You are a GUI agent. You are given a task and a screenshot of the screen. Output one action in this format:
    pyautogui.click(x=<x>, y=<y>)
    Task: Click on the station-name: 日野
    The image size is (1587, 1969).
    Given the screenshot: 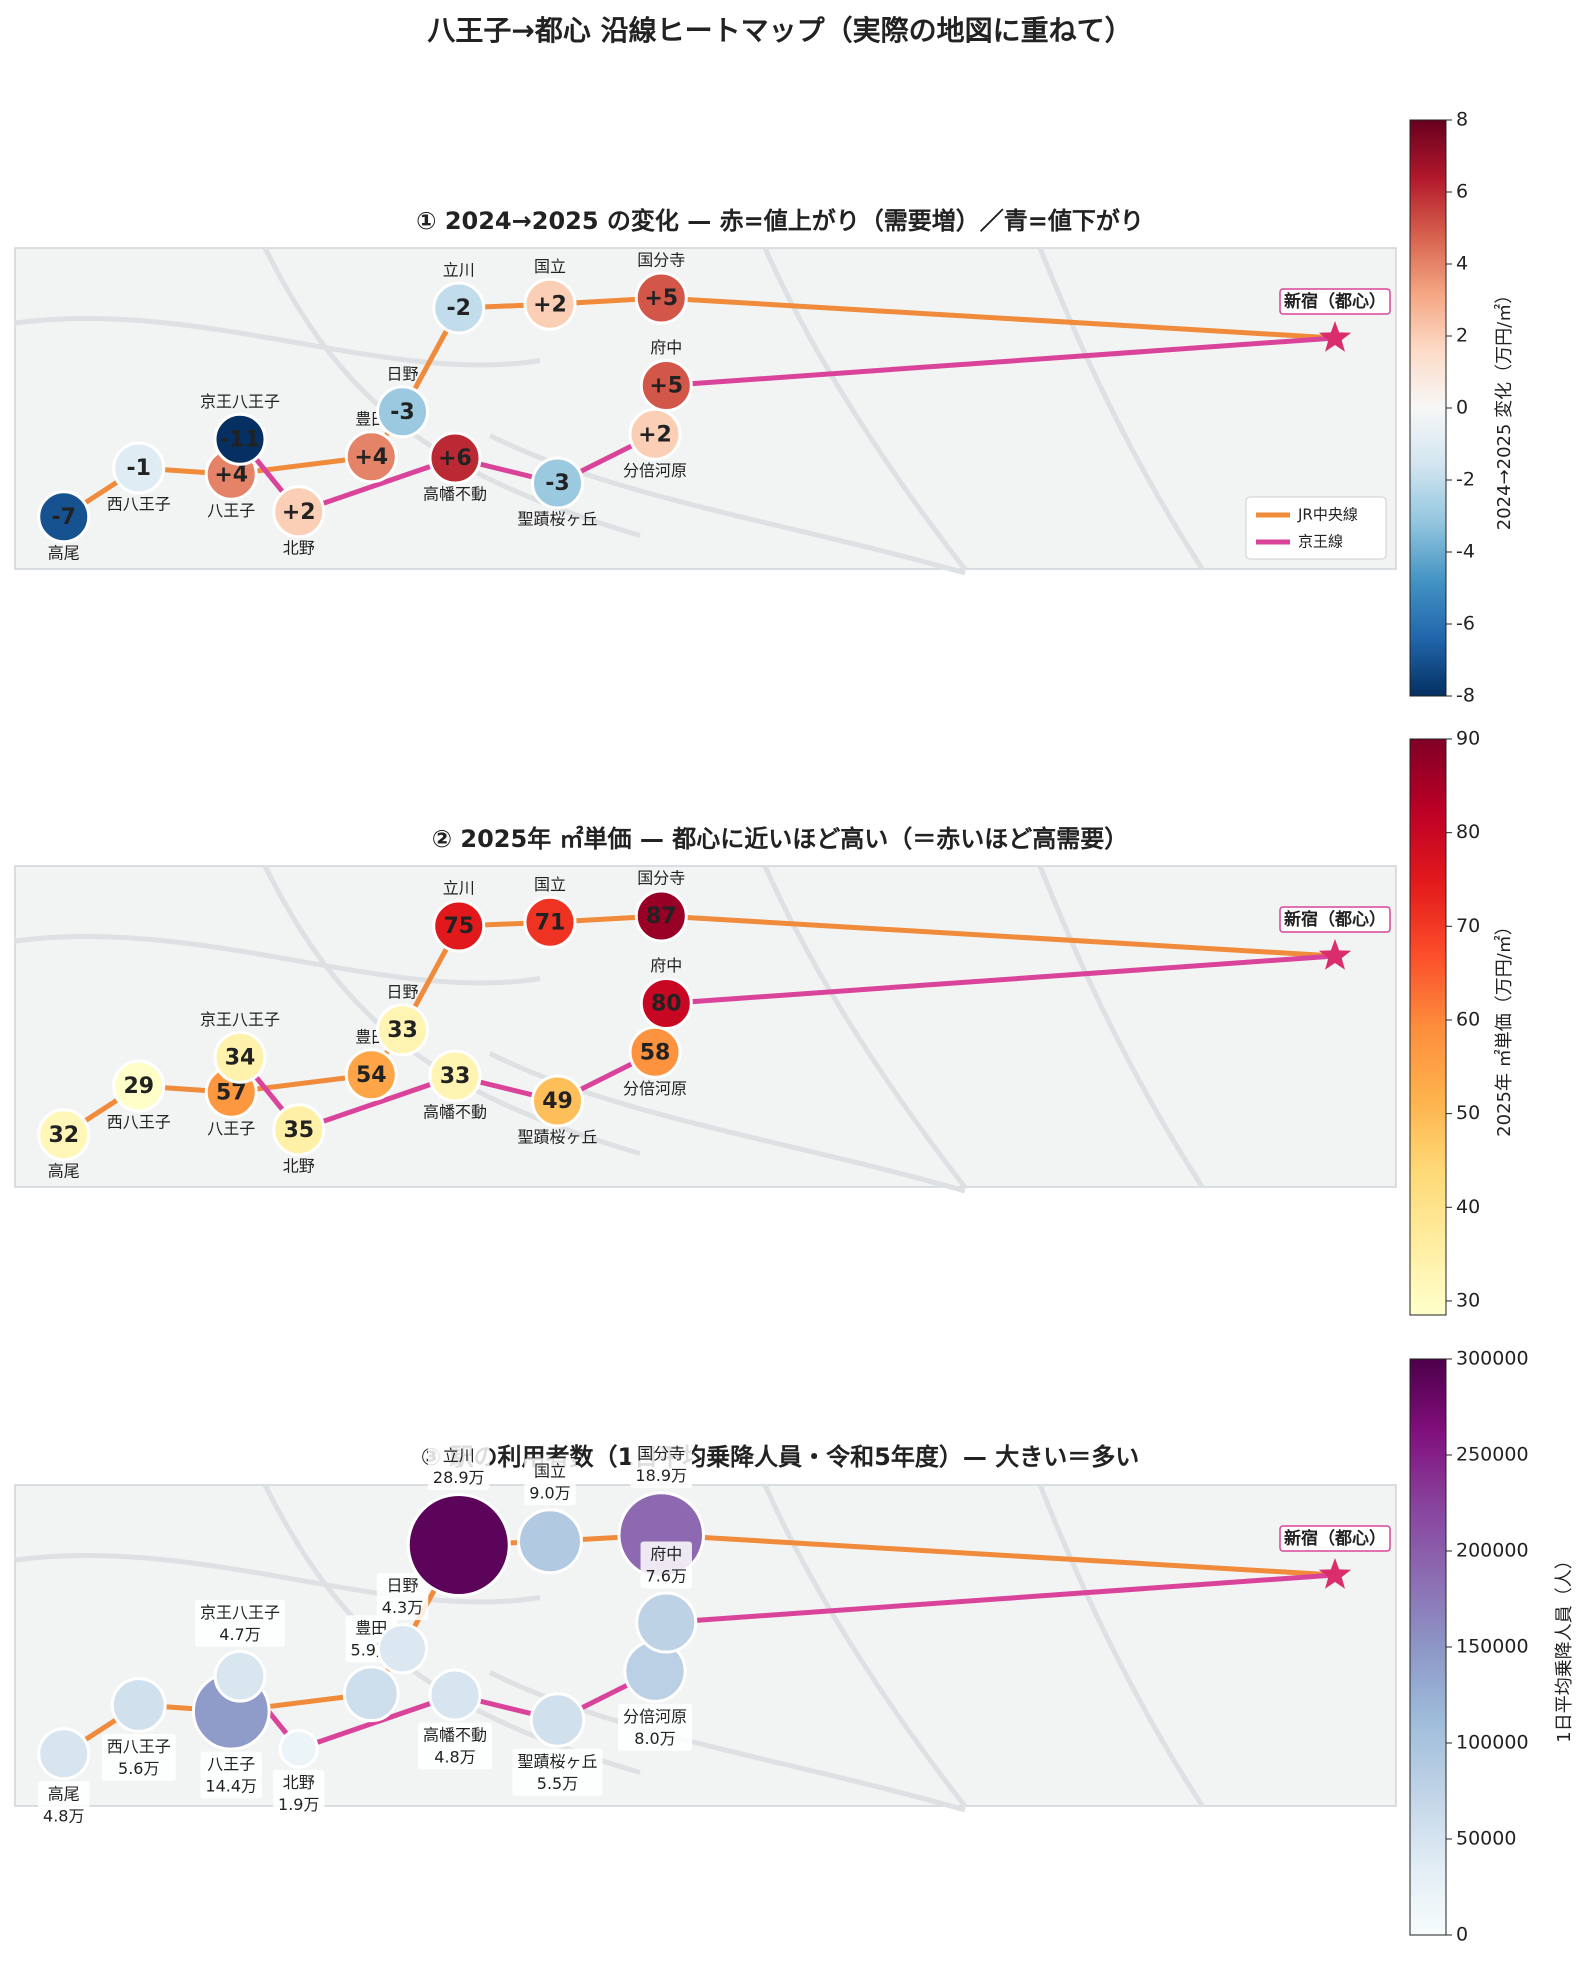 What is the action you would take?
    pyautogui.click(x=402, y=991)
    